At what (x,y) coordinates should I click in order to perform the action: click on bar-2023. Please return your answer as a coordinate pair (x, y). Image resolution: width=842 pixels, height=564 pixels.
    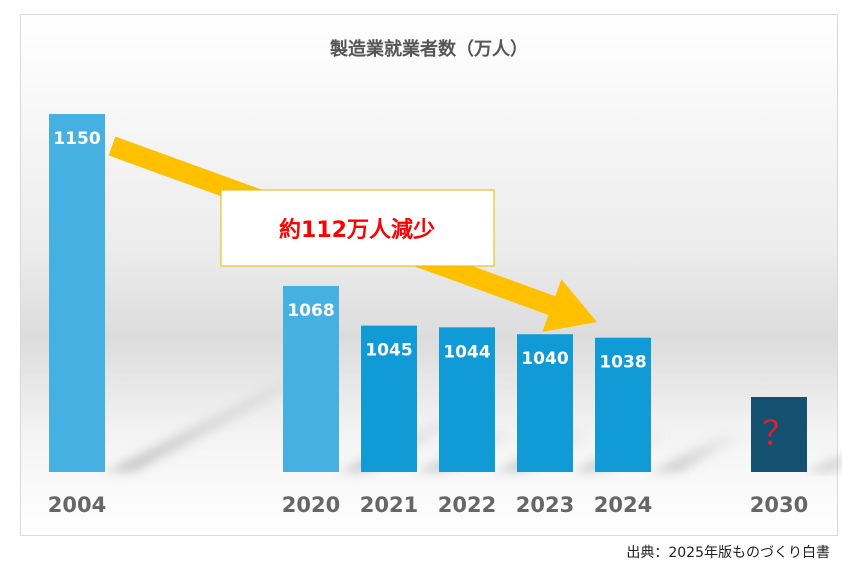
    Looking at the image, I should click on (545, 403).